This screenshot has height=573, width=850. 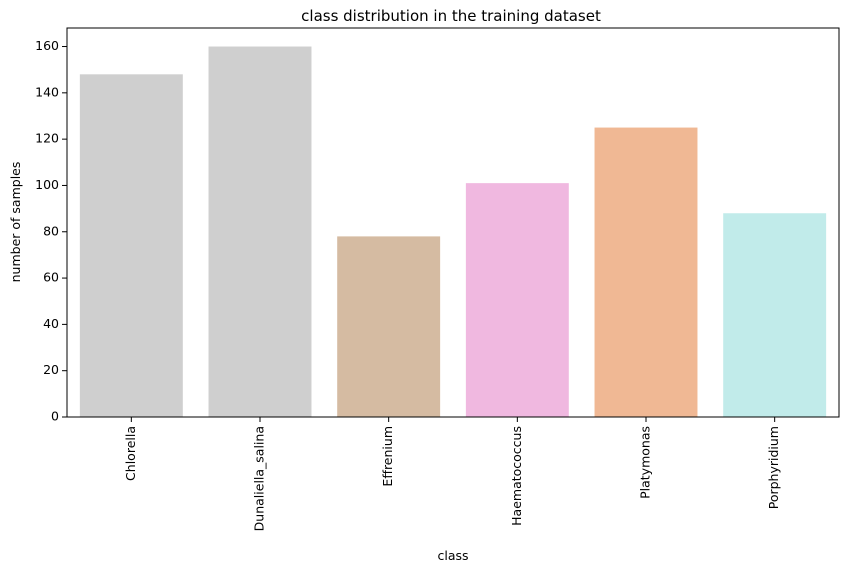 What do you see at coordinates (389, 326) in the screenshot?
I see `bar-effrenium` at bounding box center [389, 326].